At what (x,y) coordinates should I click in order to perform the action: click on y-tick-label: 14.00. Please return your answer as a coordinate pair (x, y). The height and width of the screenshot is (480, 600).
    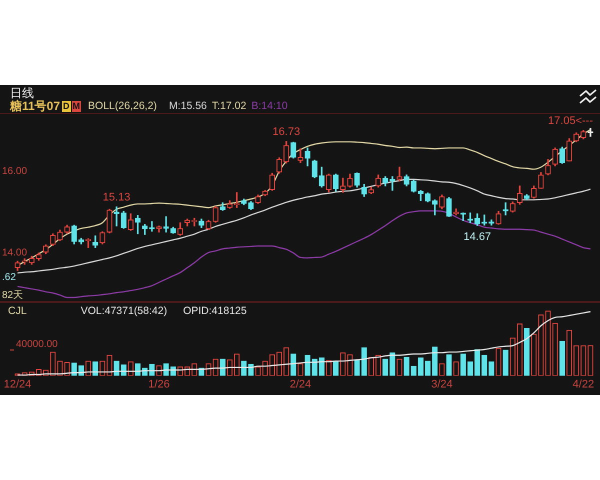
    Looking at the image, I should click on (15, 253).